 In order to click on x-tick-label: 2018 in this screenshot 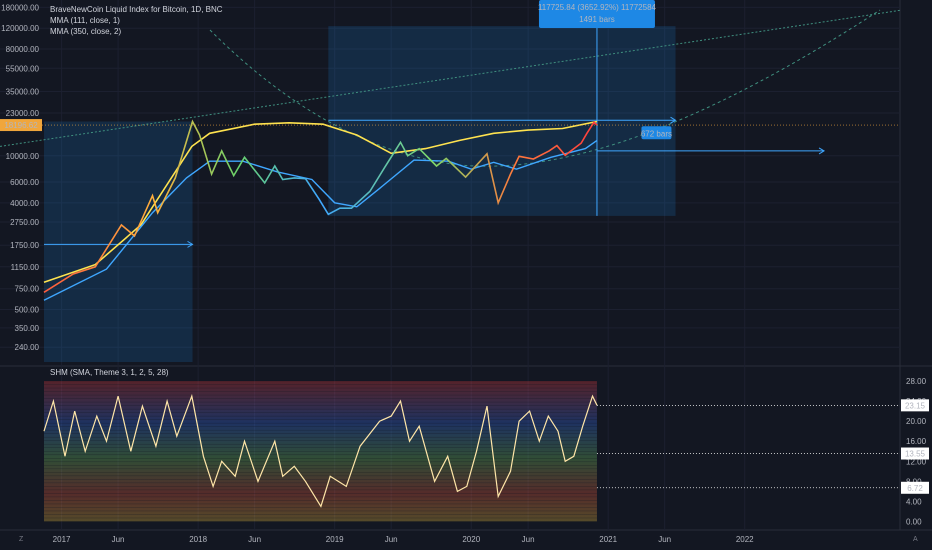, I will do `click(198, 539)`.